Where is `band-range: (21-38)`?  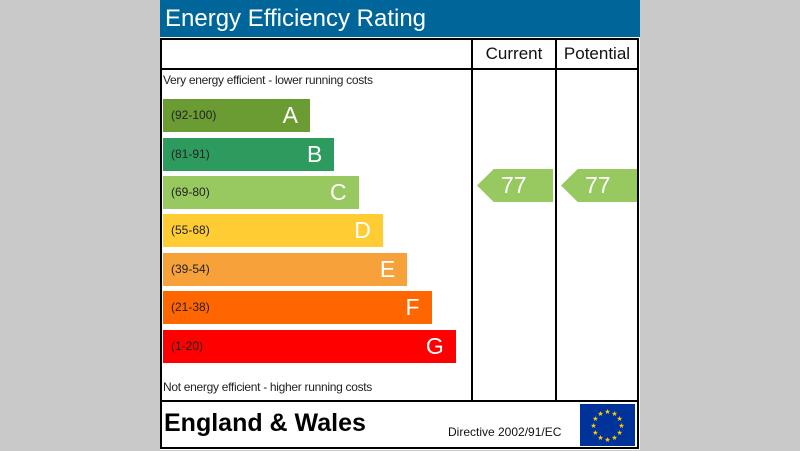 band-range: (21-38) is located at coordinates (190, 307).